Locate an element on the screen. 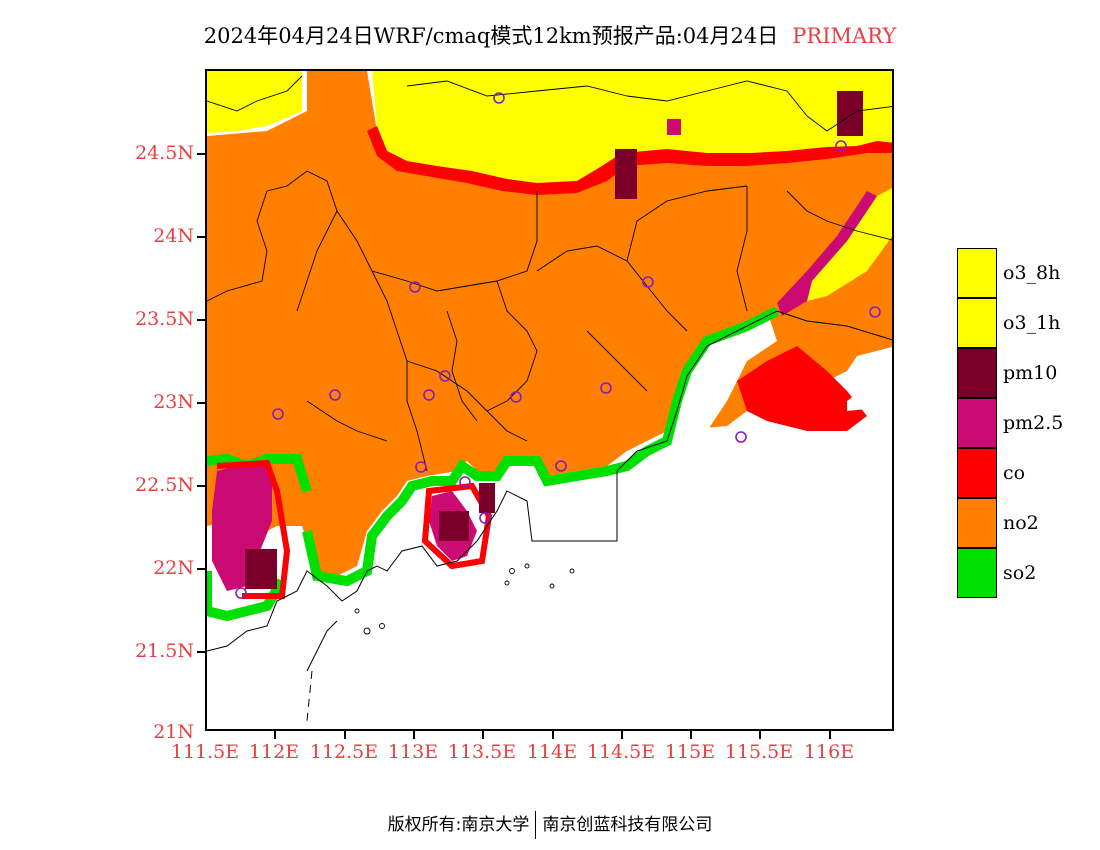  pm-band-ne is located at coordinates (827, 253).